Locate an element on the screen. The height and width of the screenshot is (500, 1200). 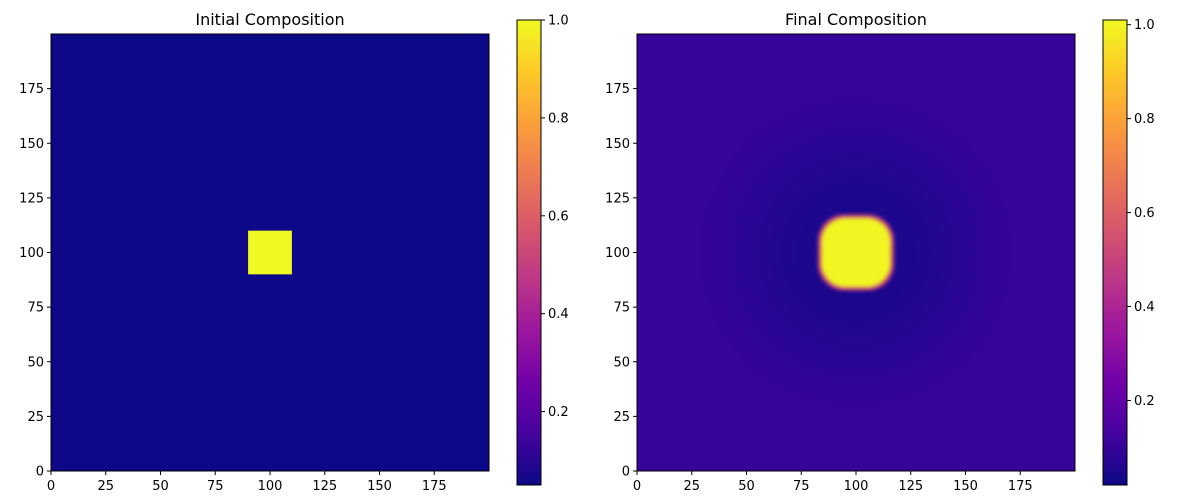
colorbar-tick: 0.6 is located at coordinates (555, 216).